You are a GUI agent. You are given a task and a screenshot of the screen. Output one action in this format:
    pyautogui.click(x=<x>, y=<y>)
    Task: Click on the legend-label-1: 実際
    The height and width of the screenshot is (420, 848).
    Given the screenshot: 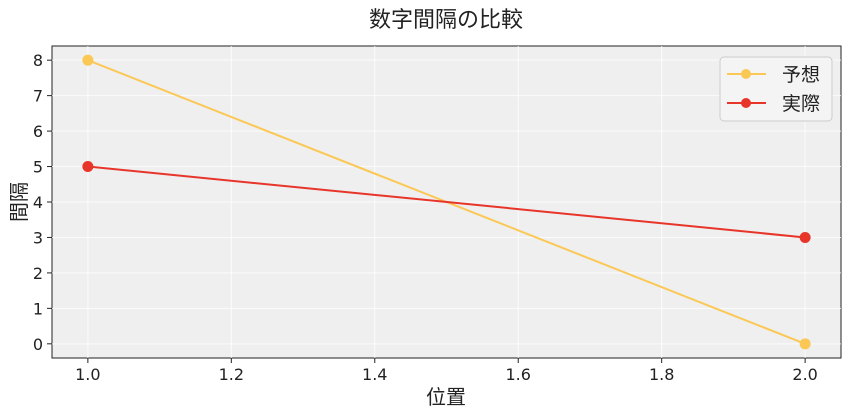 What is the action you would take?
    pyautogui.click(x=801, y=104)
    